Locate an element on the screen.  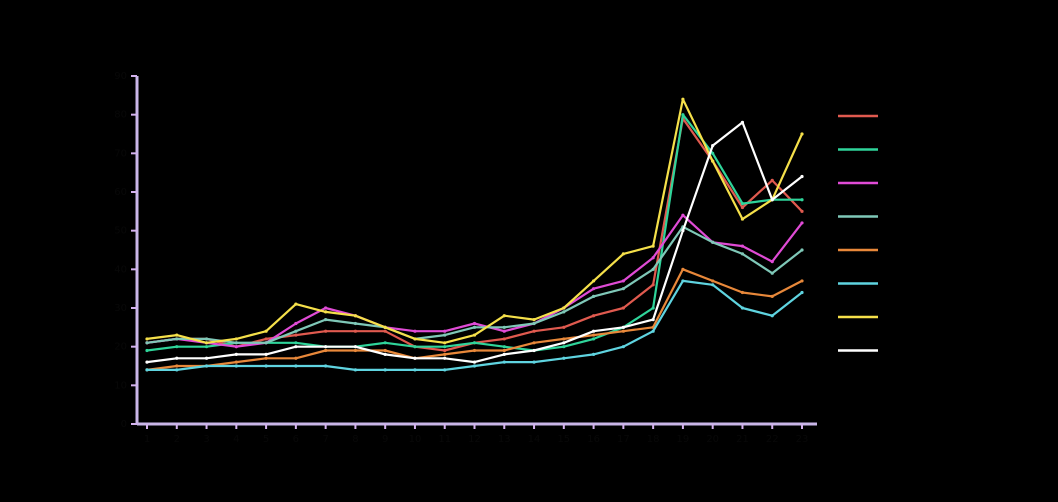
x-tick-label: 15 is located at coordinates (563, 439).